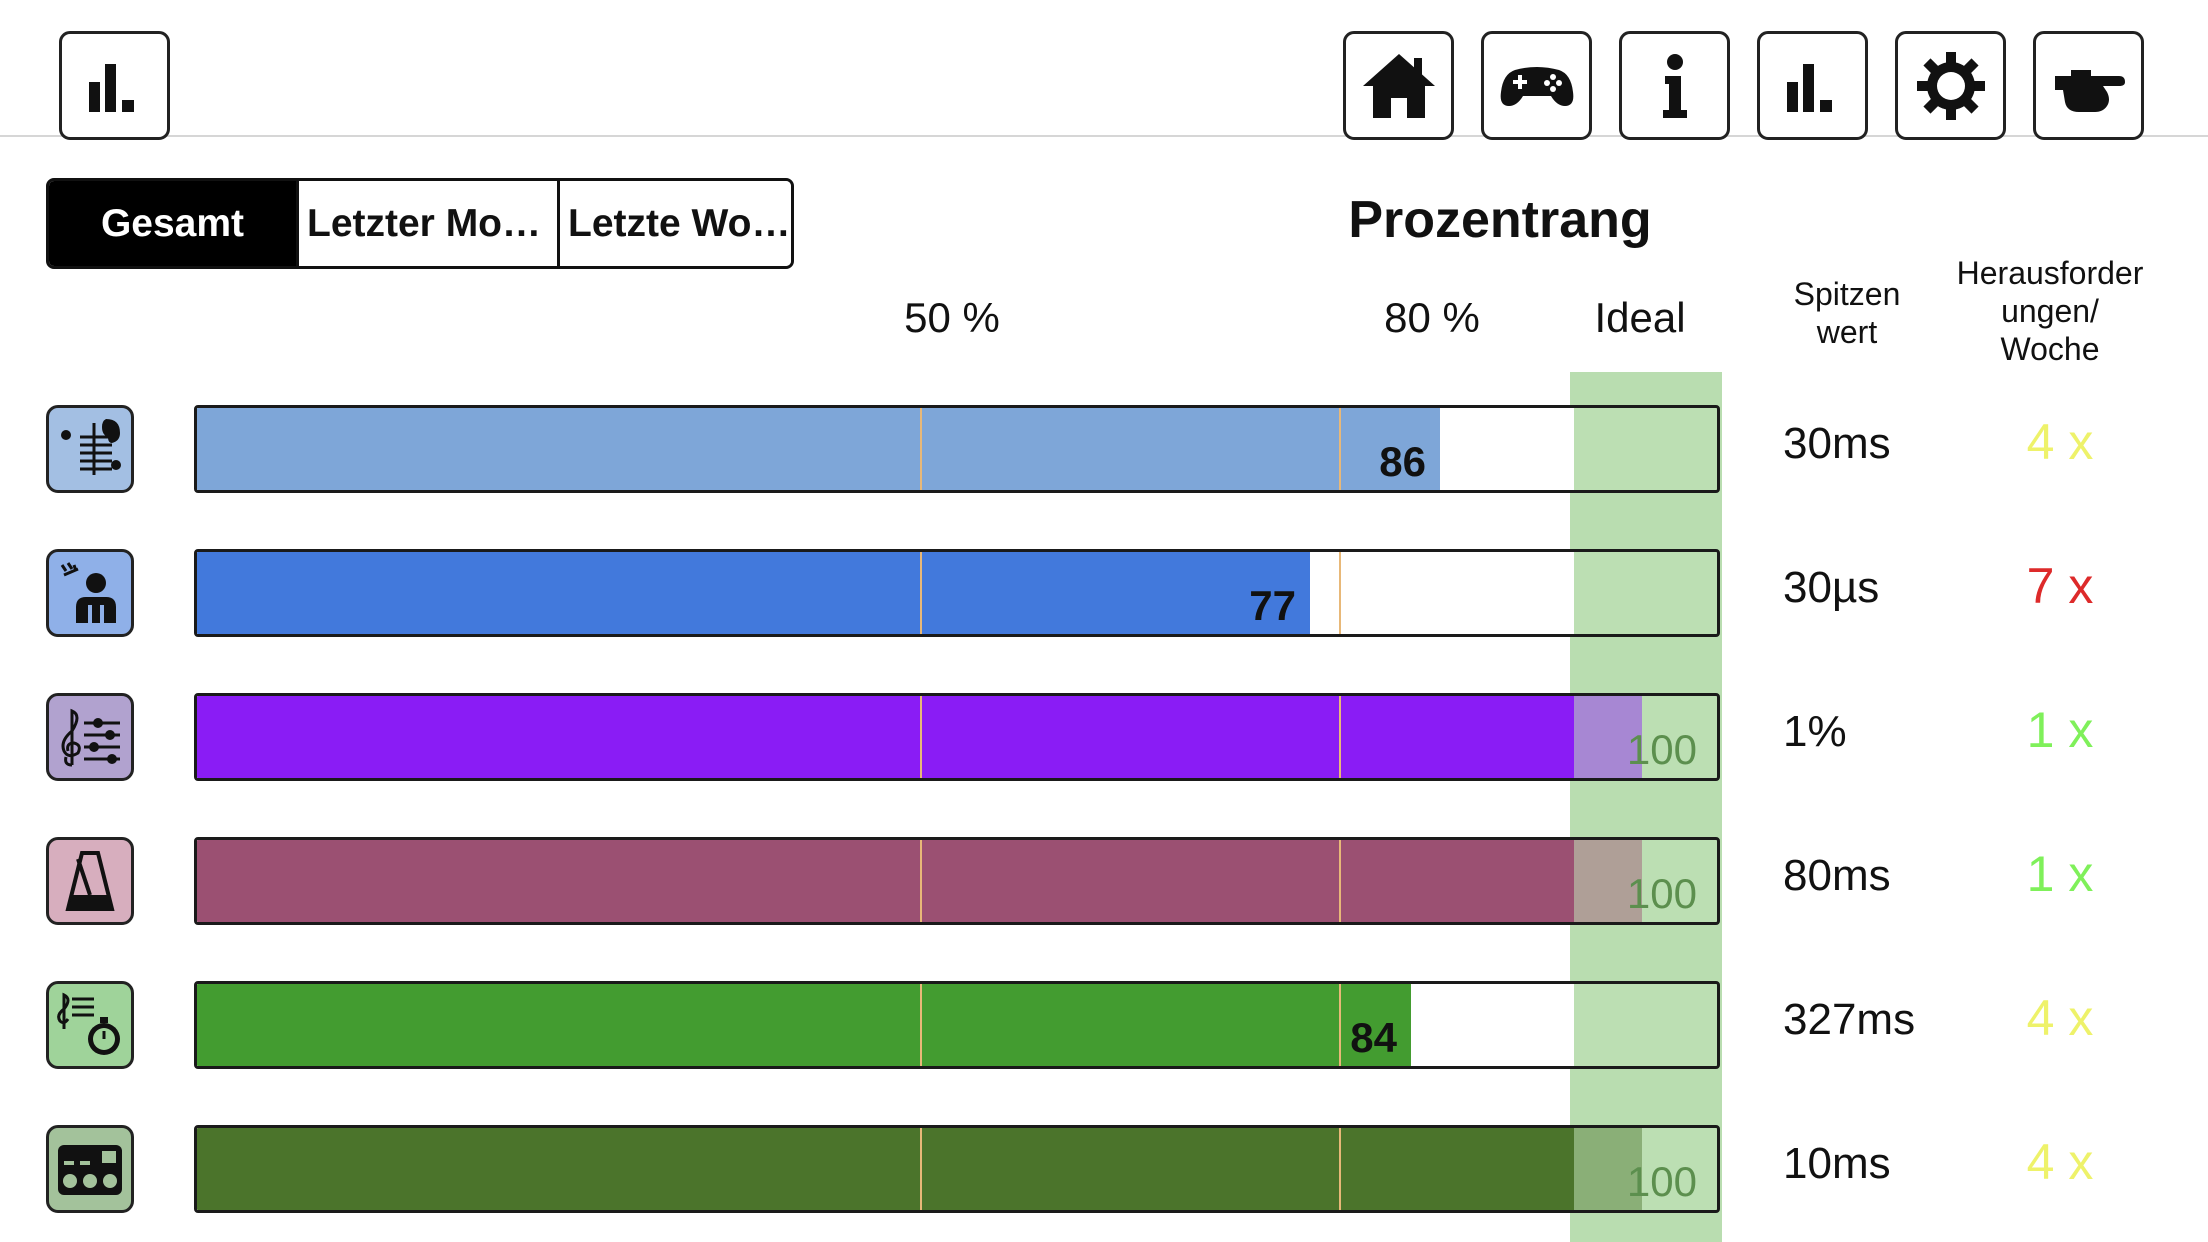  Describe the element at coordinates (1402, 461) in the screenshot. I see `bar-value: 86` at that location.